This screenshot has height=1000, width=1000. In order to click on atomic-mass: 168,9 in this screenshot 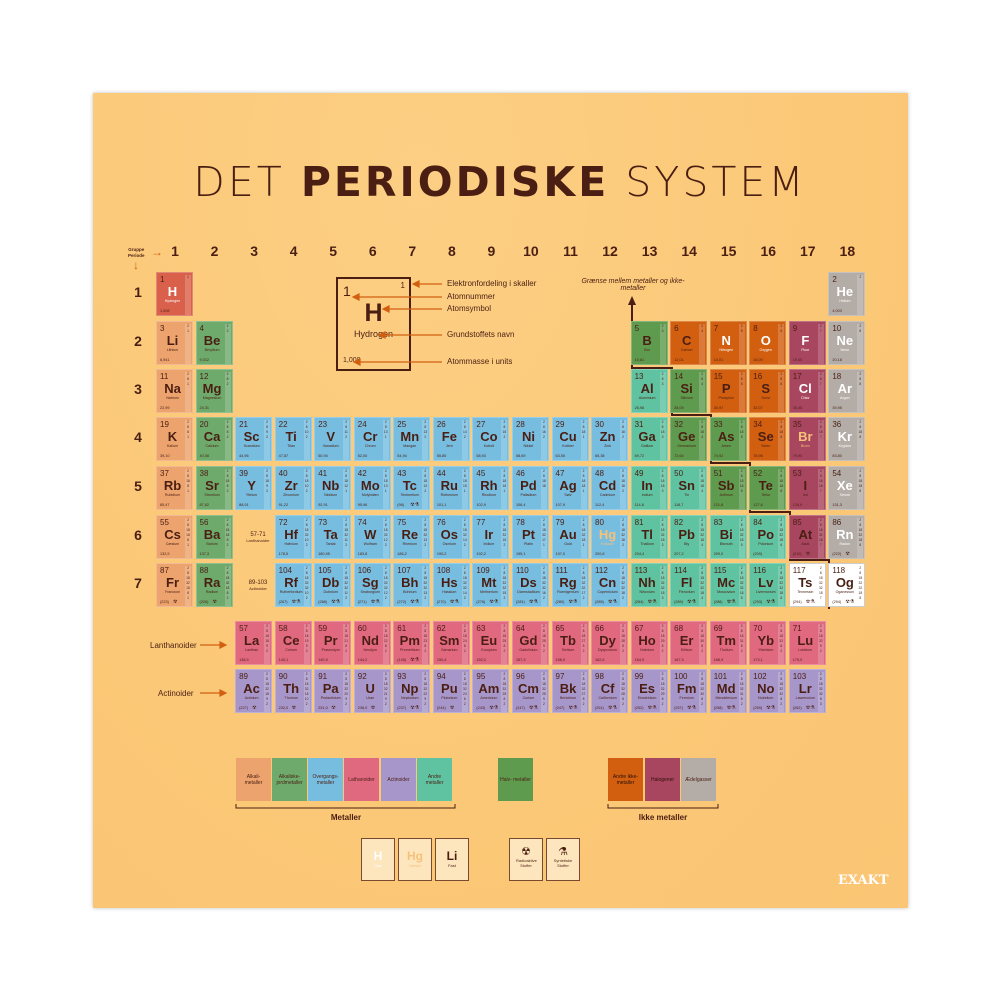, I will do `click(718, 660)`.